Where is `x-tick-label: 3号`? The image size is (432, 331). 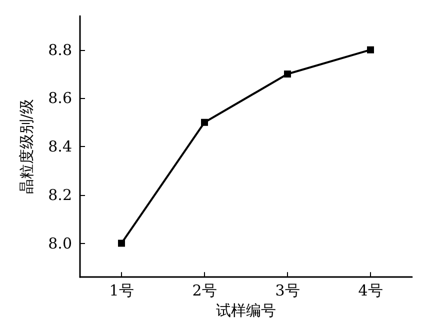
x-tick-label: 3号 is located at coordinates (287, 291).